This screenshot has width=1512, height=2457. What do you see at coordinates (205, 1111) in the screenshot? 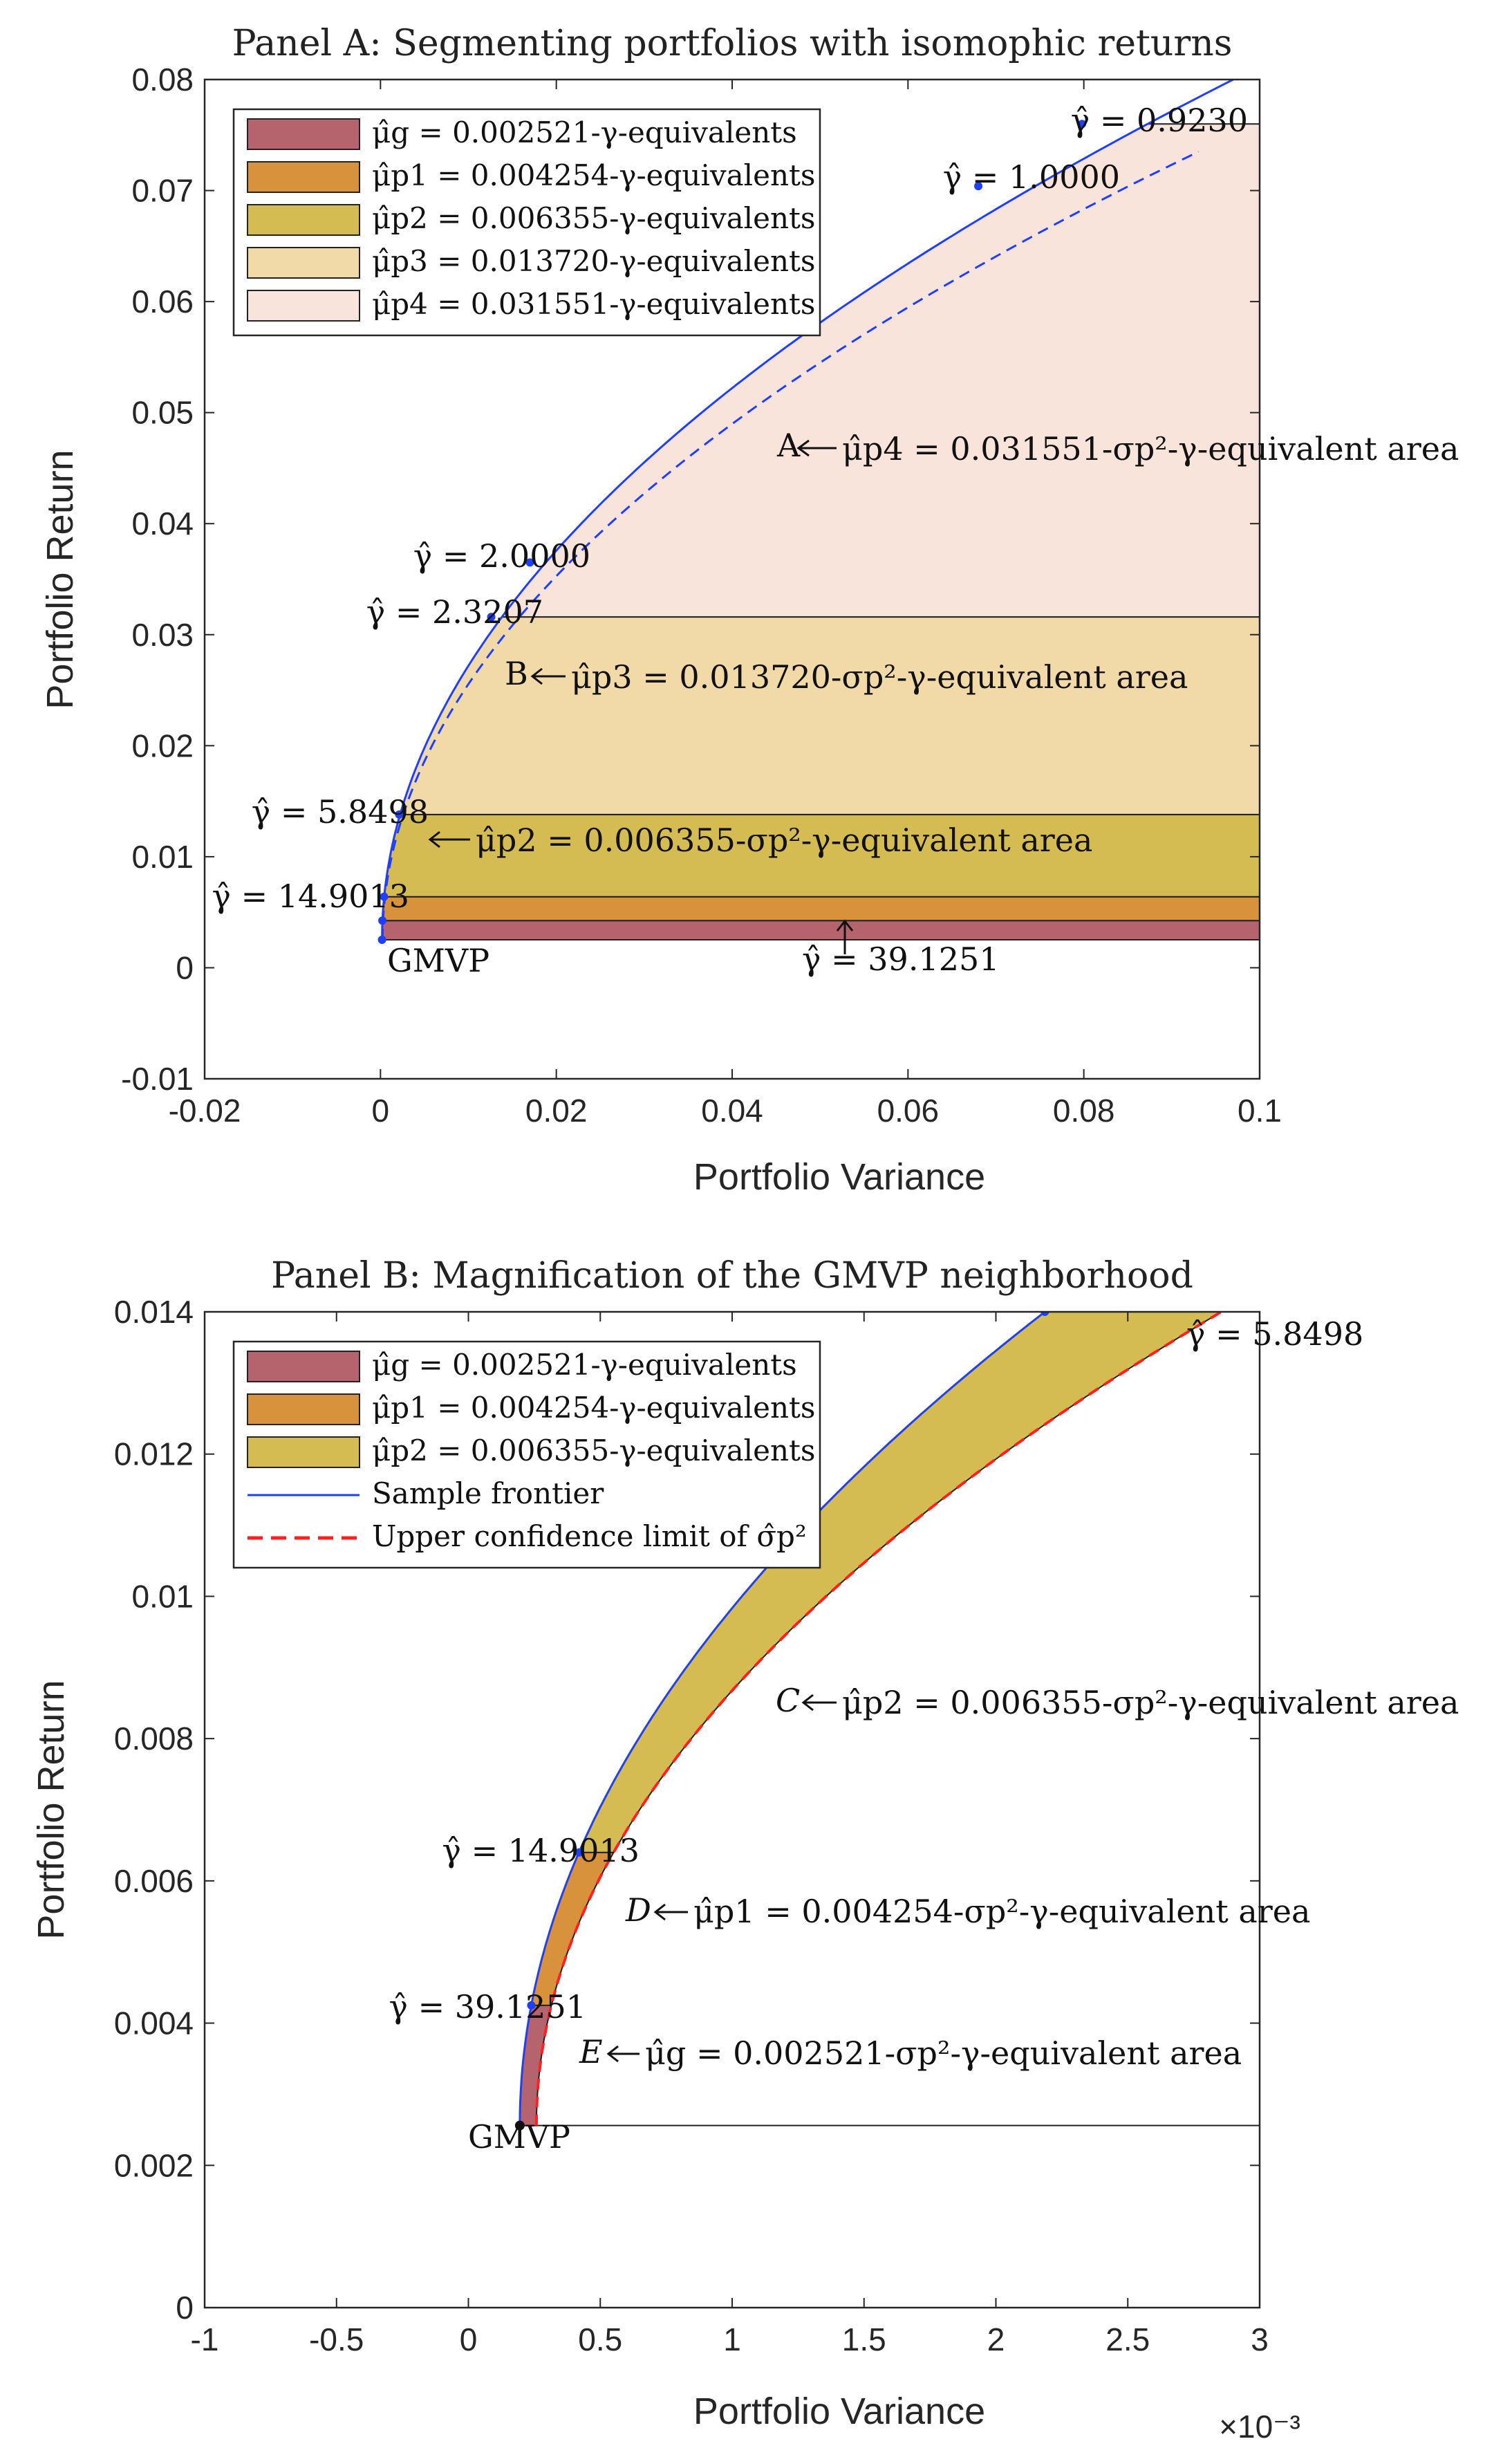
I see `panel-a-x-tick-0: -0.02` at bounding box center [205, 1111].